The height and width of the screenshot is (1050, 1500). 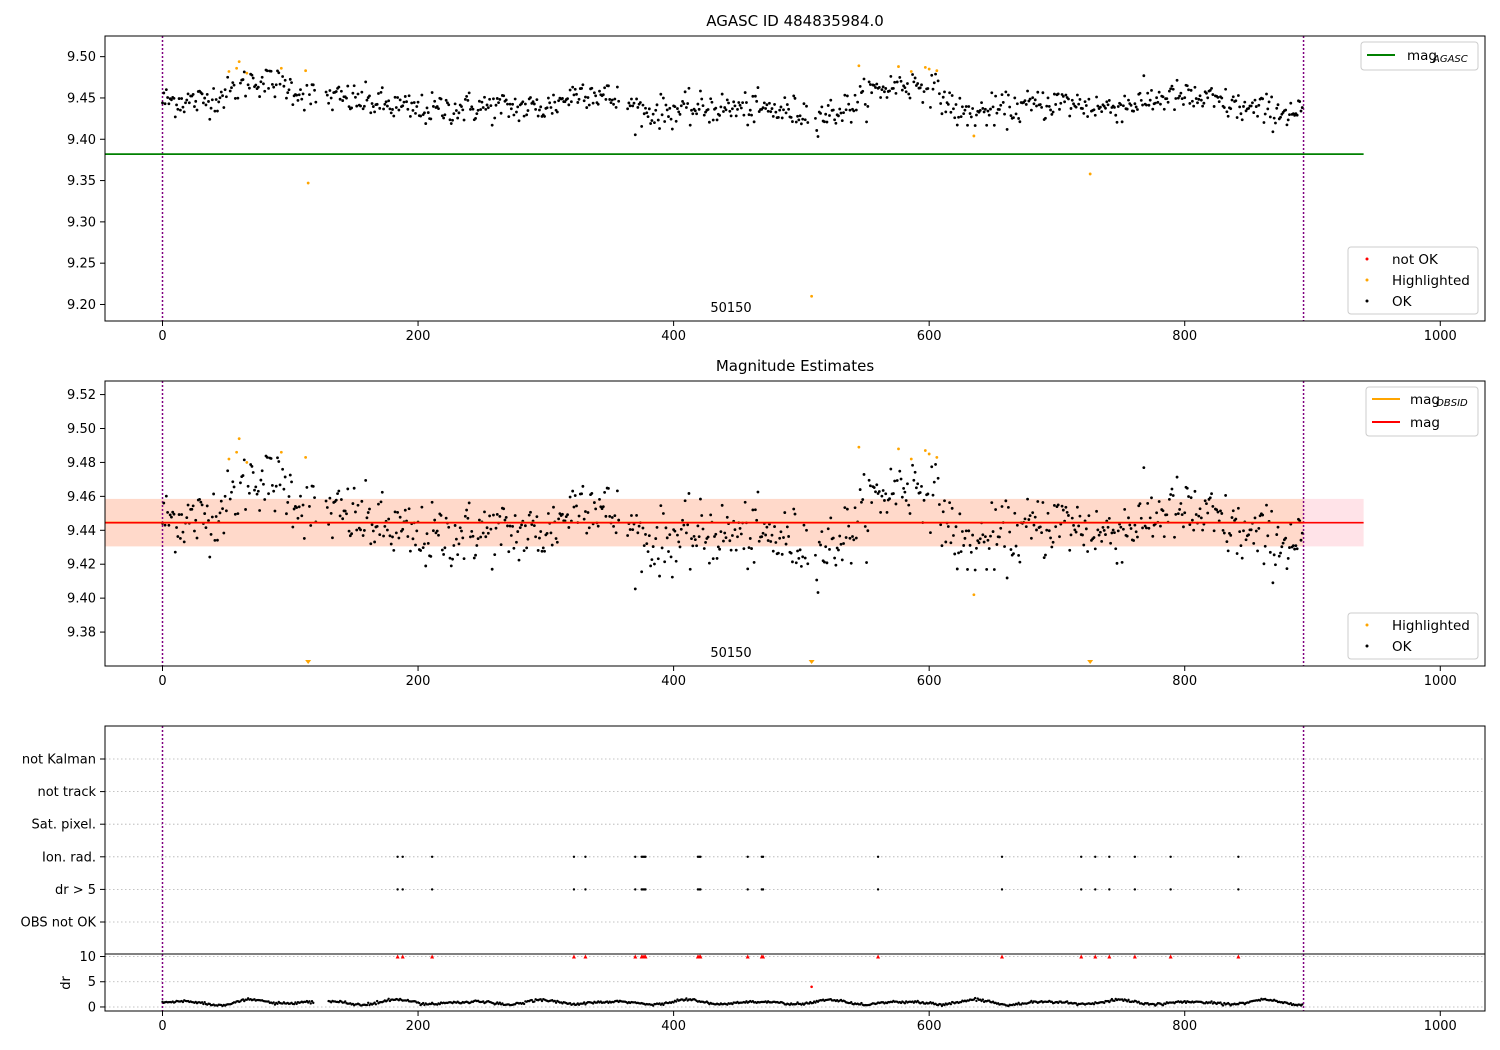 What do you see at coordinates (66, 792) in the screenshot?
I see `flag-row-label: not track` at bounding box center [66, 792].